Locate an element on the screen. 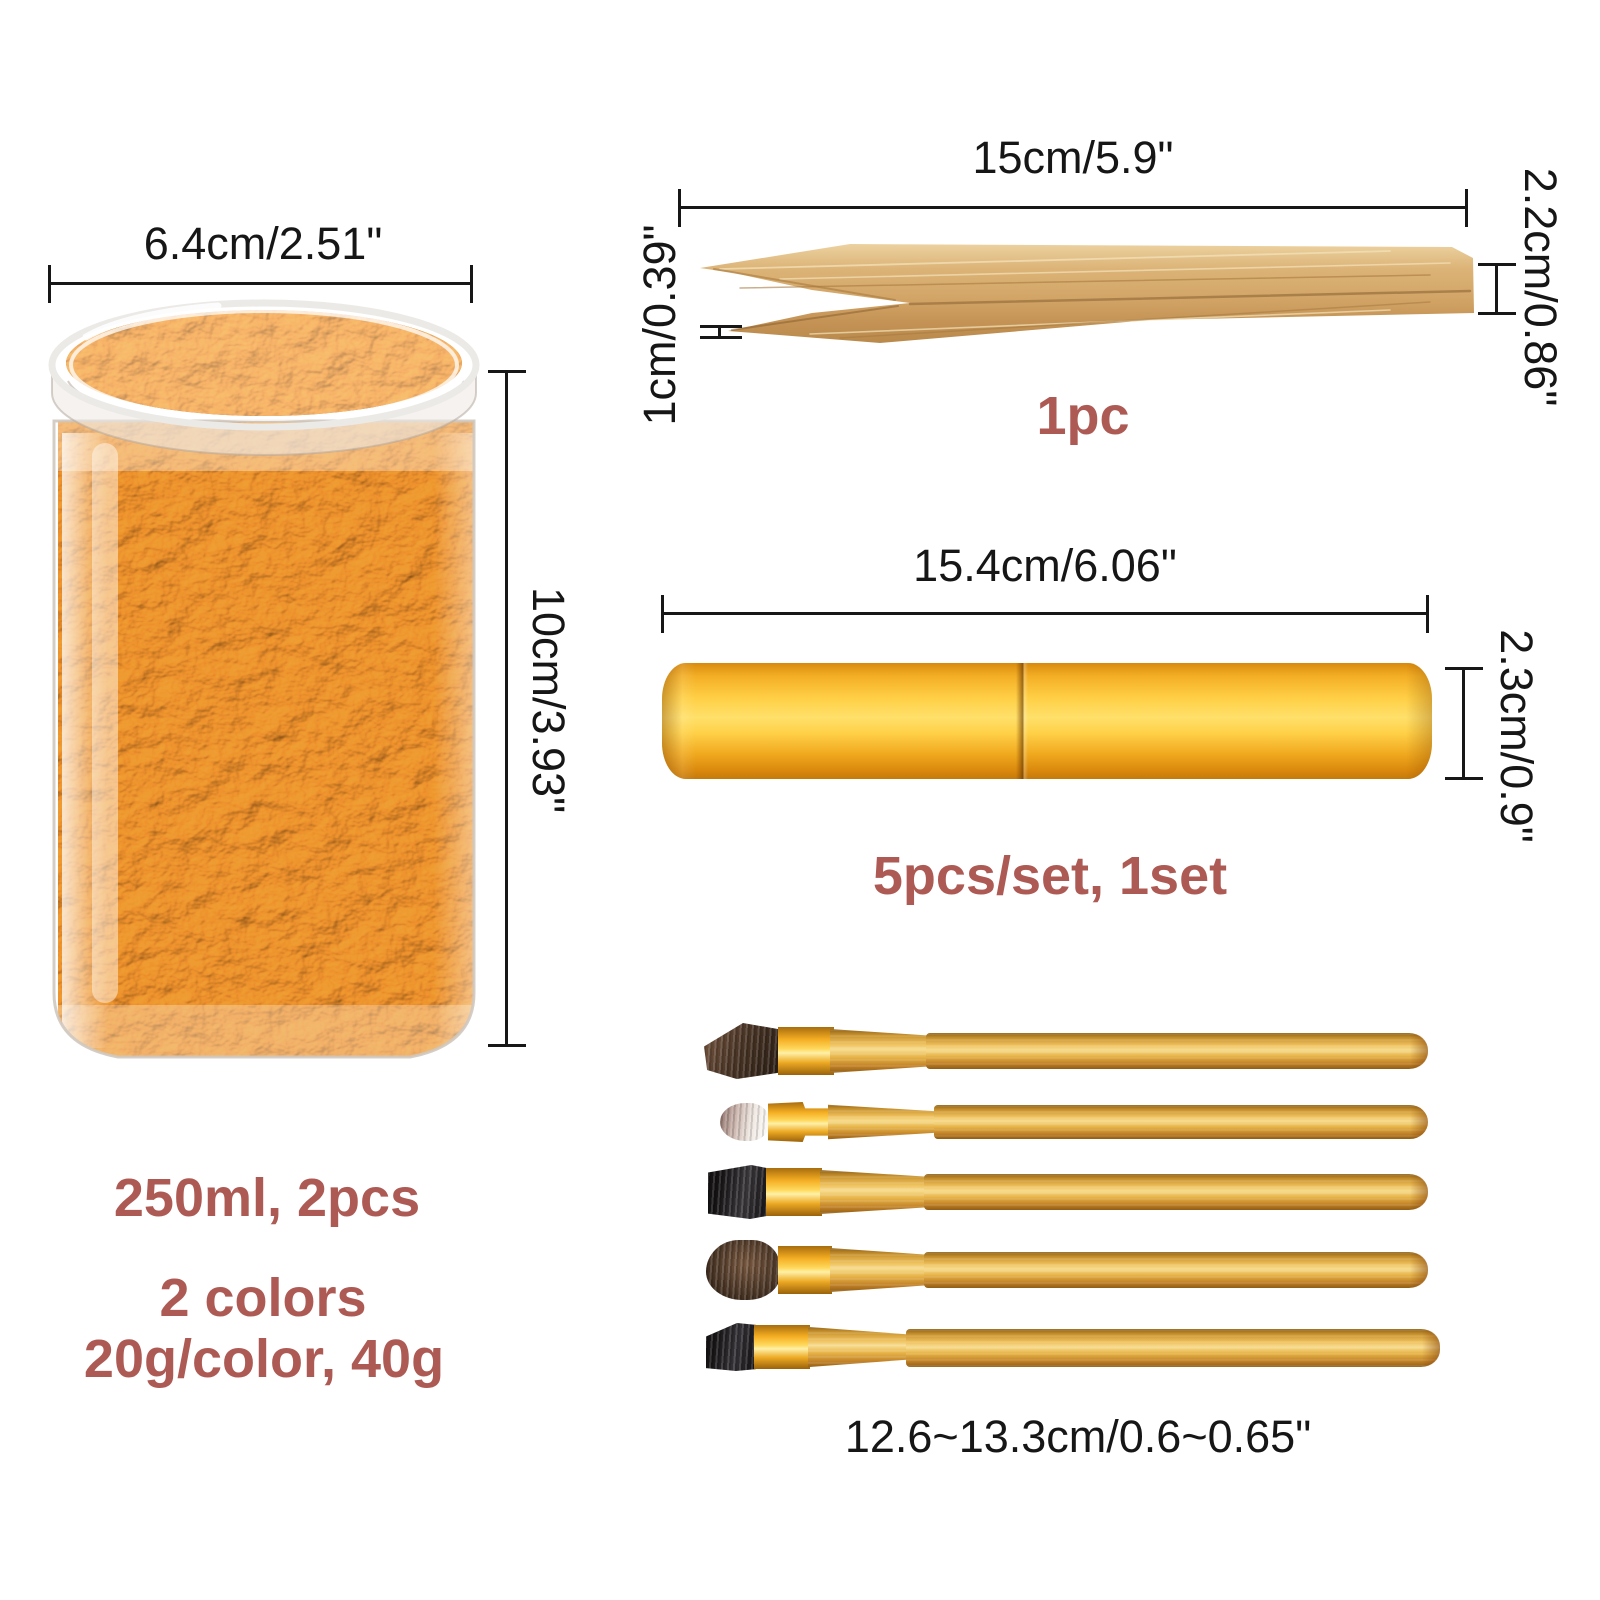  jar-quantity-label: 250ml, 2pcs is located at coordinates (267, 1198).